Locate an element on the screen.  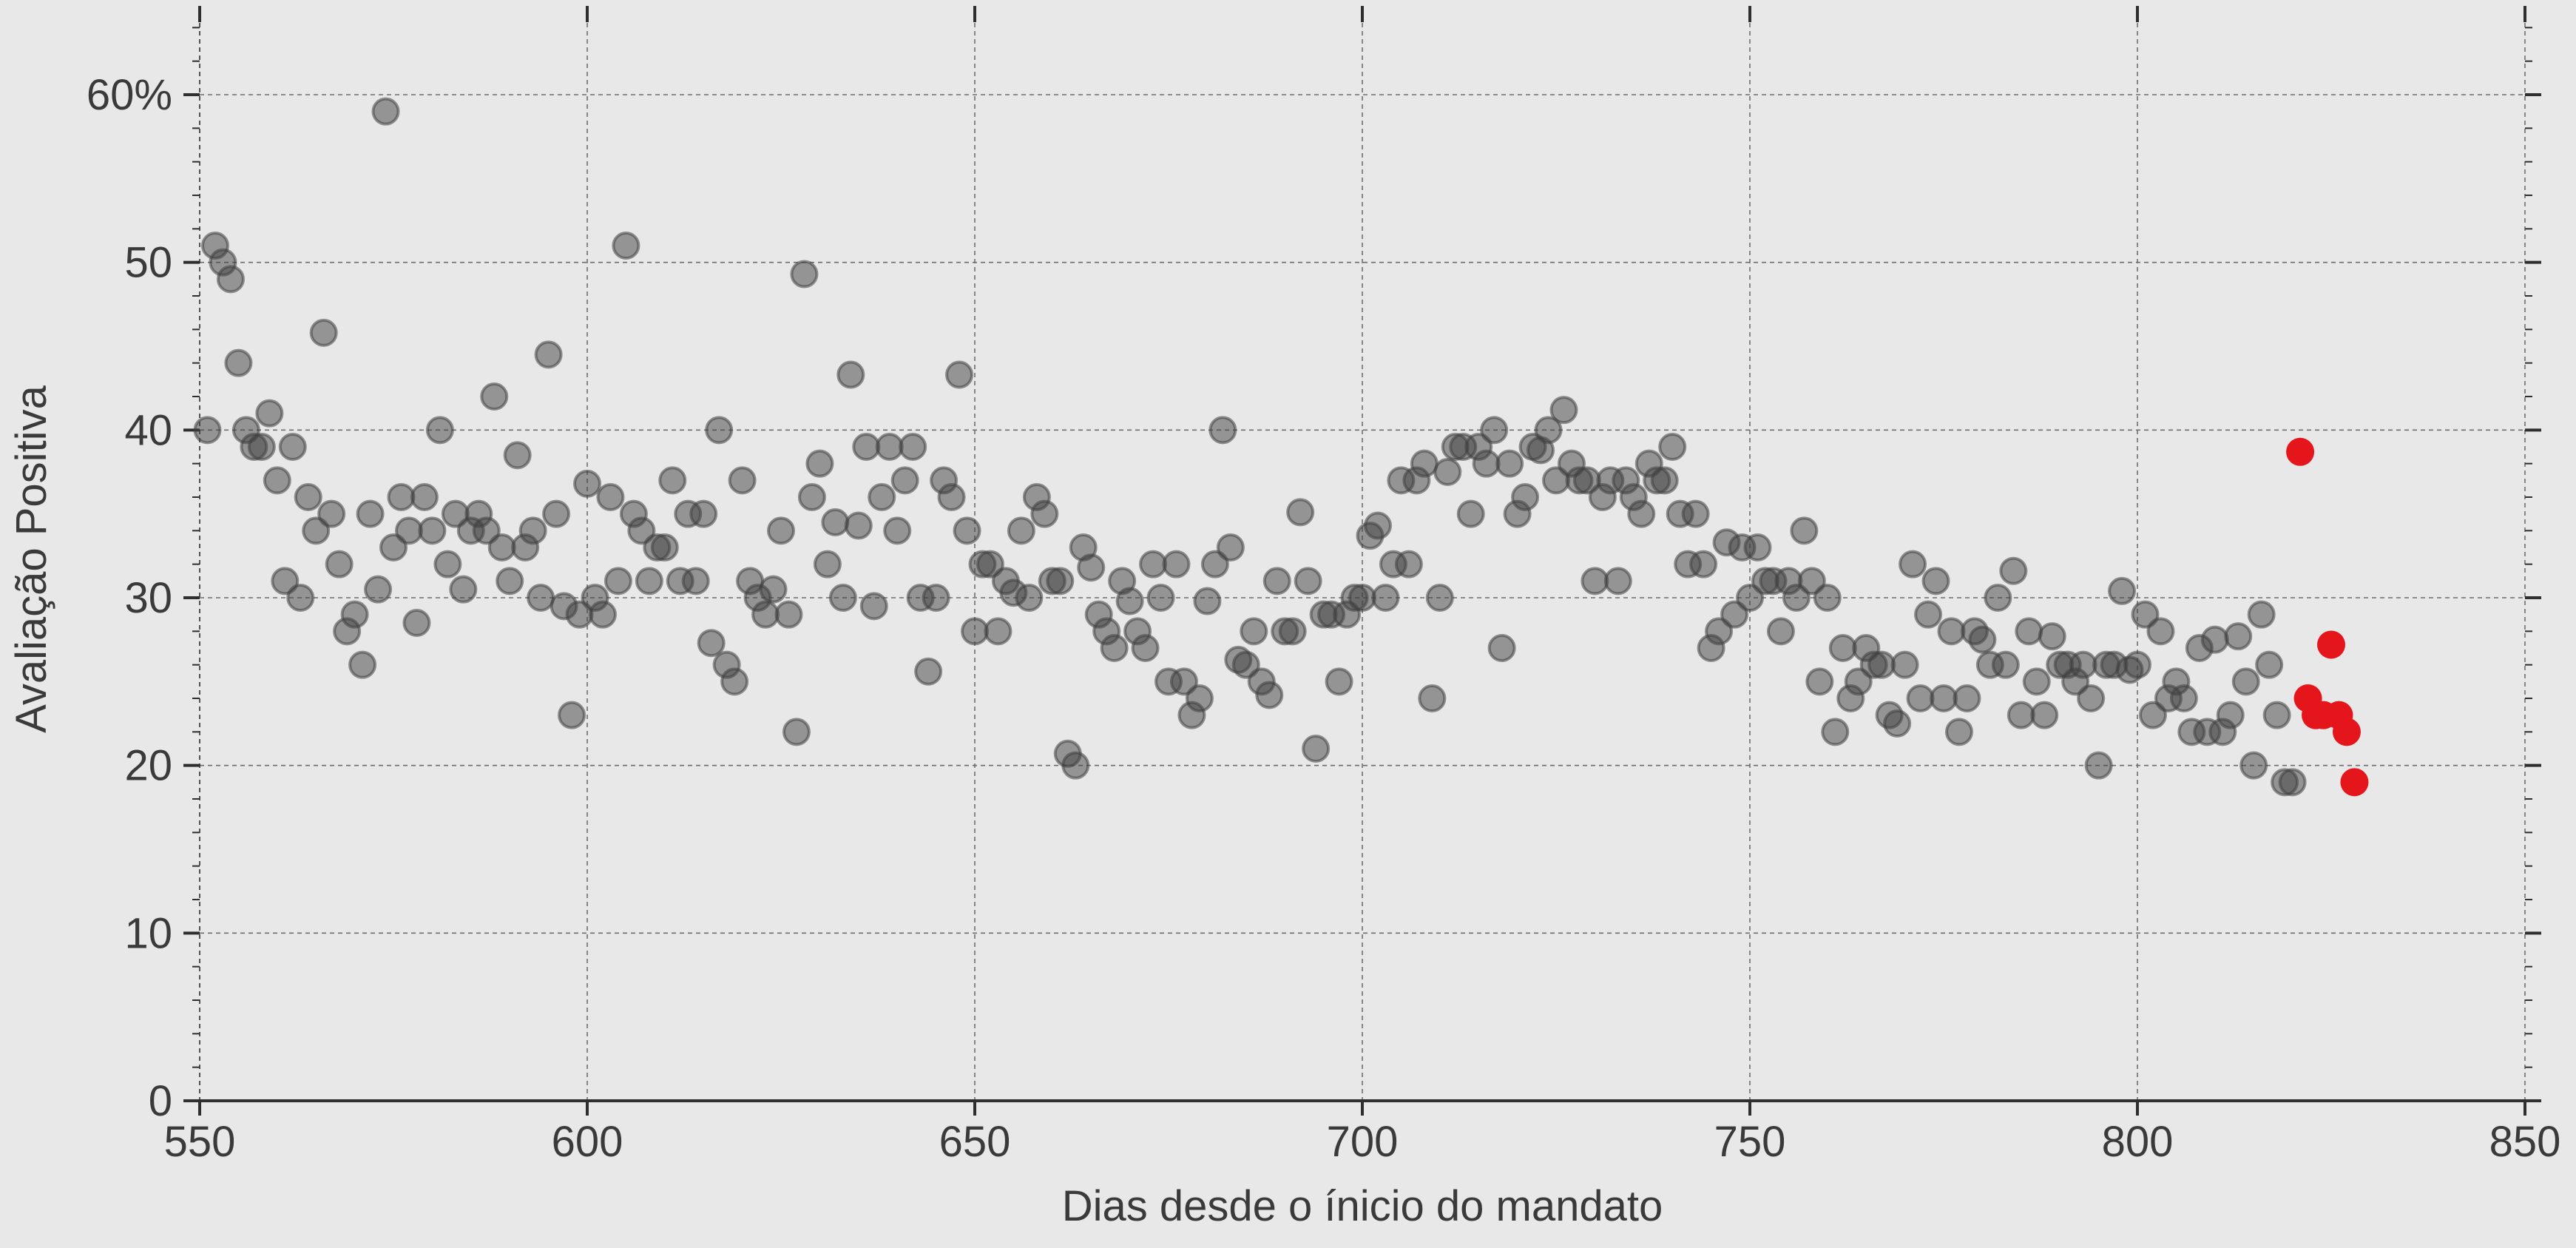
y-axis-title: Avaliação Positiva is located at coordinates (31, 558).